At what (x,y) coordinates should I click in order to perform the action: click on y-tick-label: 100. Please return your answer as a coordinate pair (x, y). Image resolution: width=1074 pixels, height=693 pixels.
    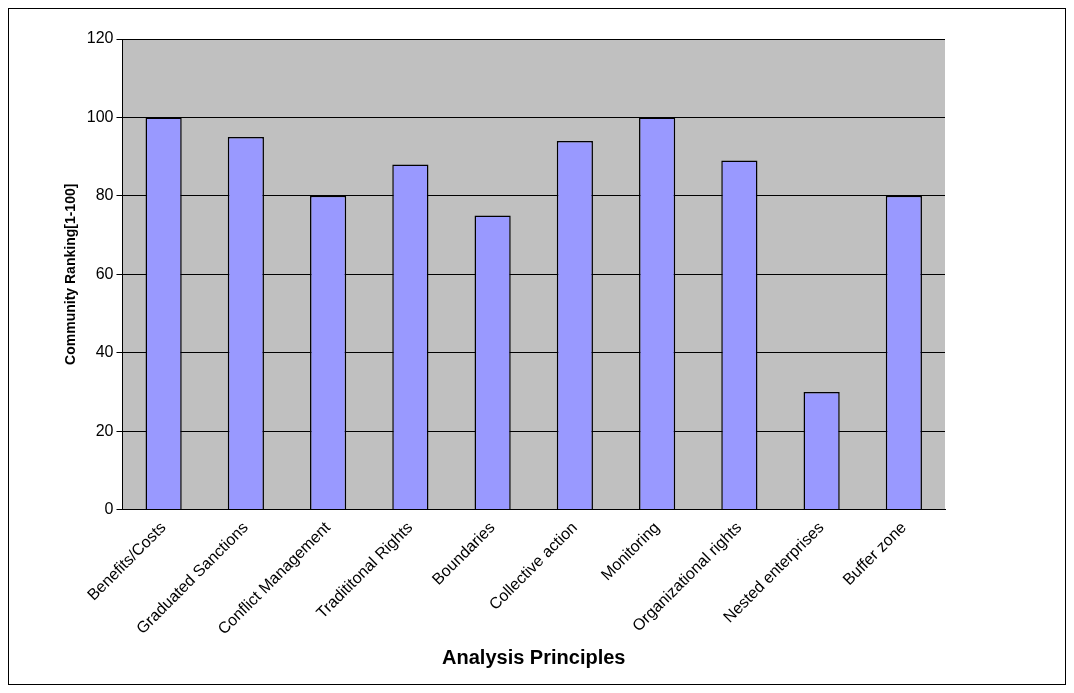
    Looking at the image, I should click on (100, 116).